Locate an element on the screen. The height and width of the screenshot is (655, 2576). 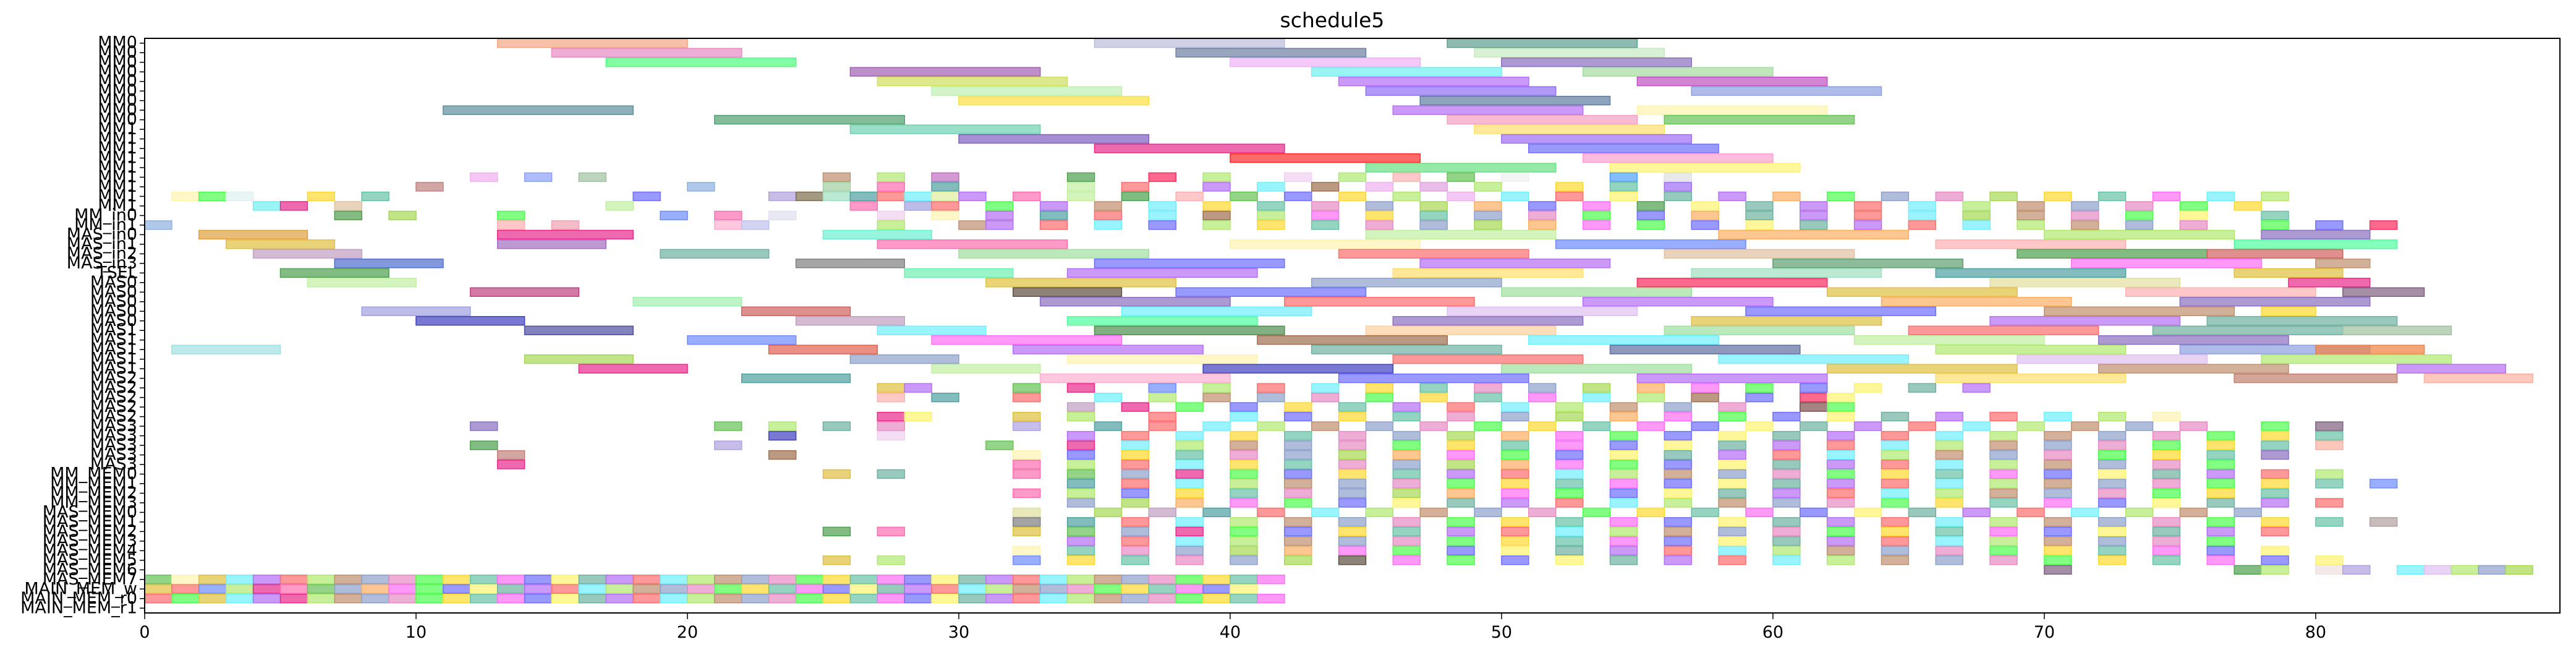
y-tick-label: MM_MEM1 is located at coordinates (93, 483).